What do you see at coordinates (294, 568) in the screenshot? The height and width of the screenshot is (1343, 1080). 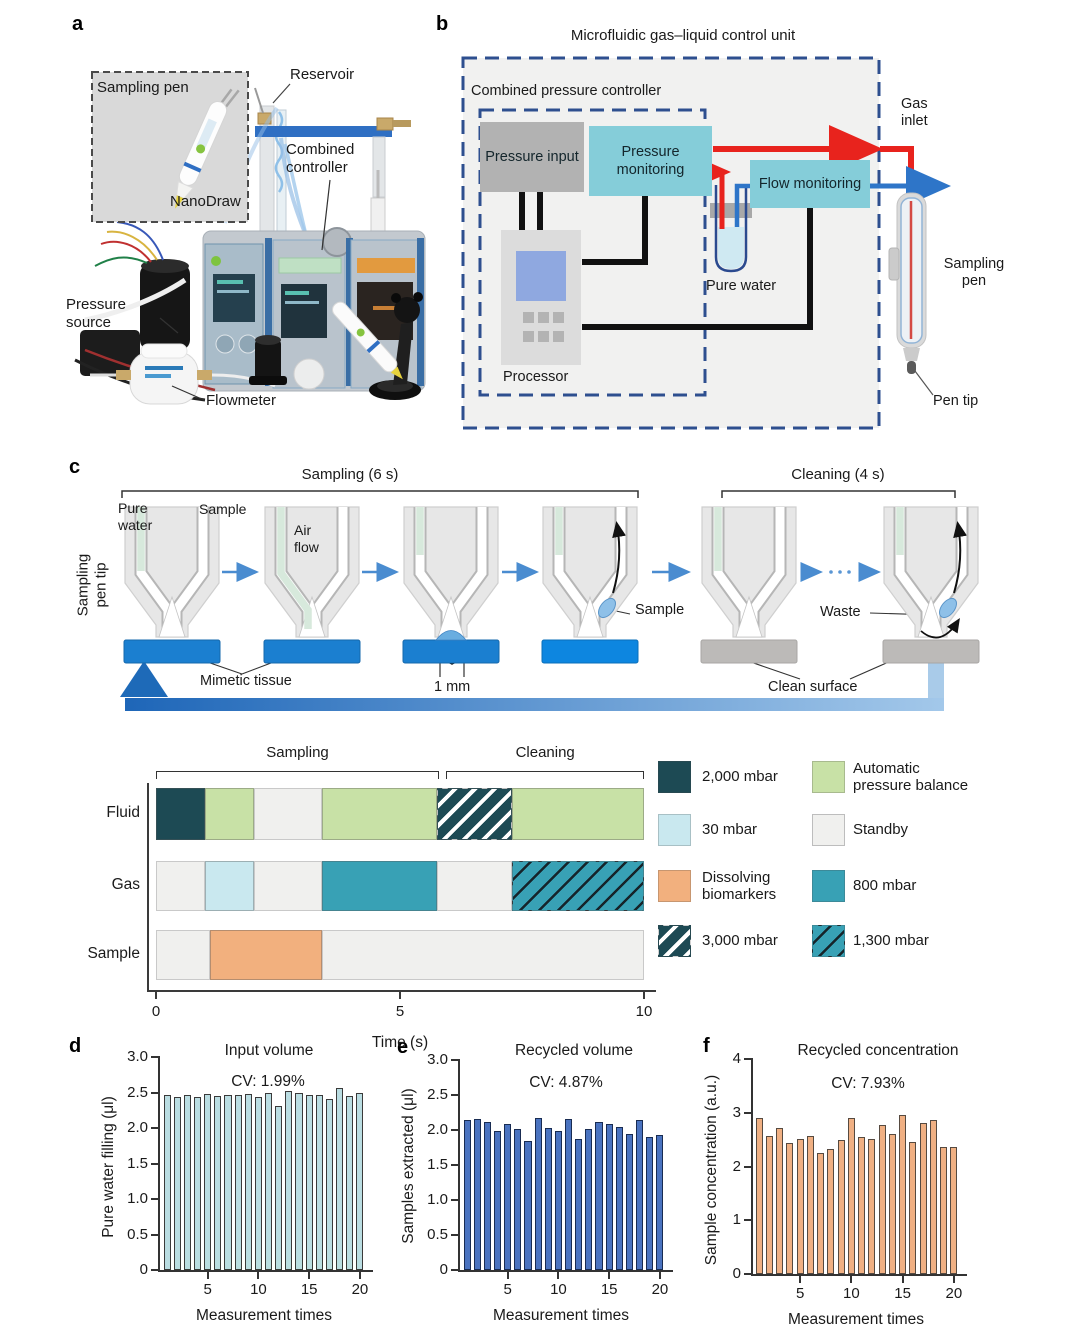 I see `pure-water-column` at bounding box center [294, 568].